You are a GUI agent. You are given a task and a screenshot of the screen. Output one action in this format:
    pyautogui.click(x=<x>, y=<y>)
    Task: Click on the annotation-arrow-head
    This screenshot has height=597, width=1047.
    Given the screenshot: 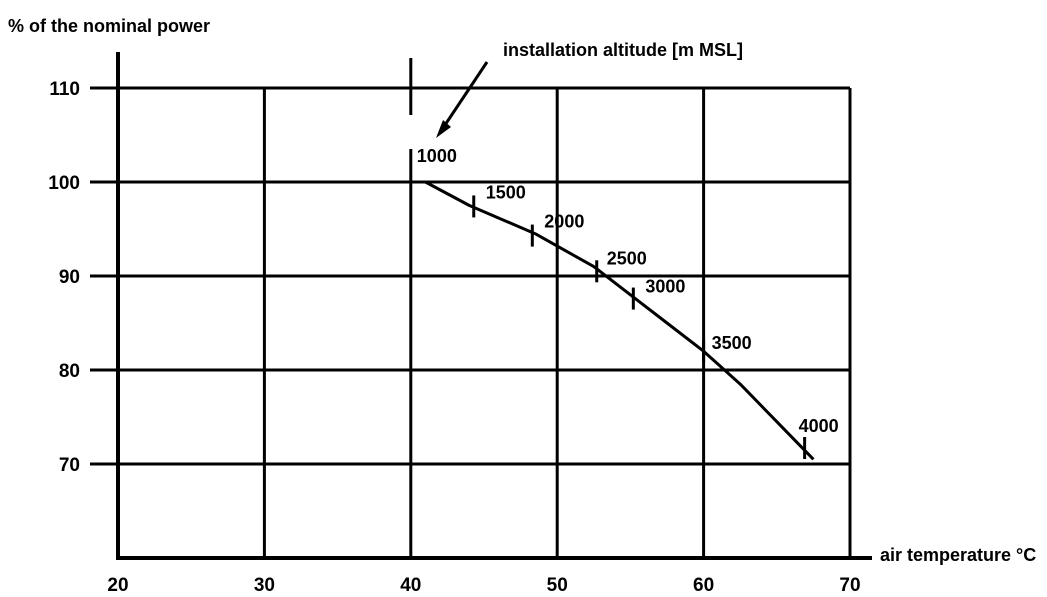 What is the action you would take?
    pyautogui.click(x=443, y=129)
    